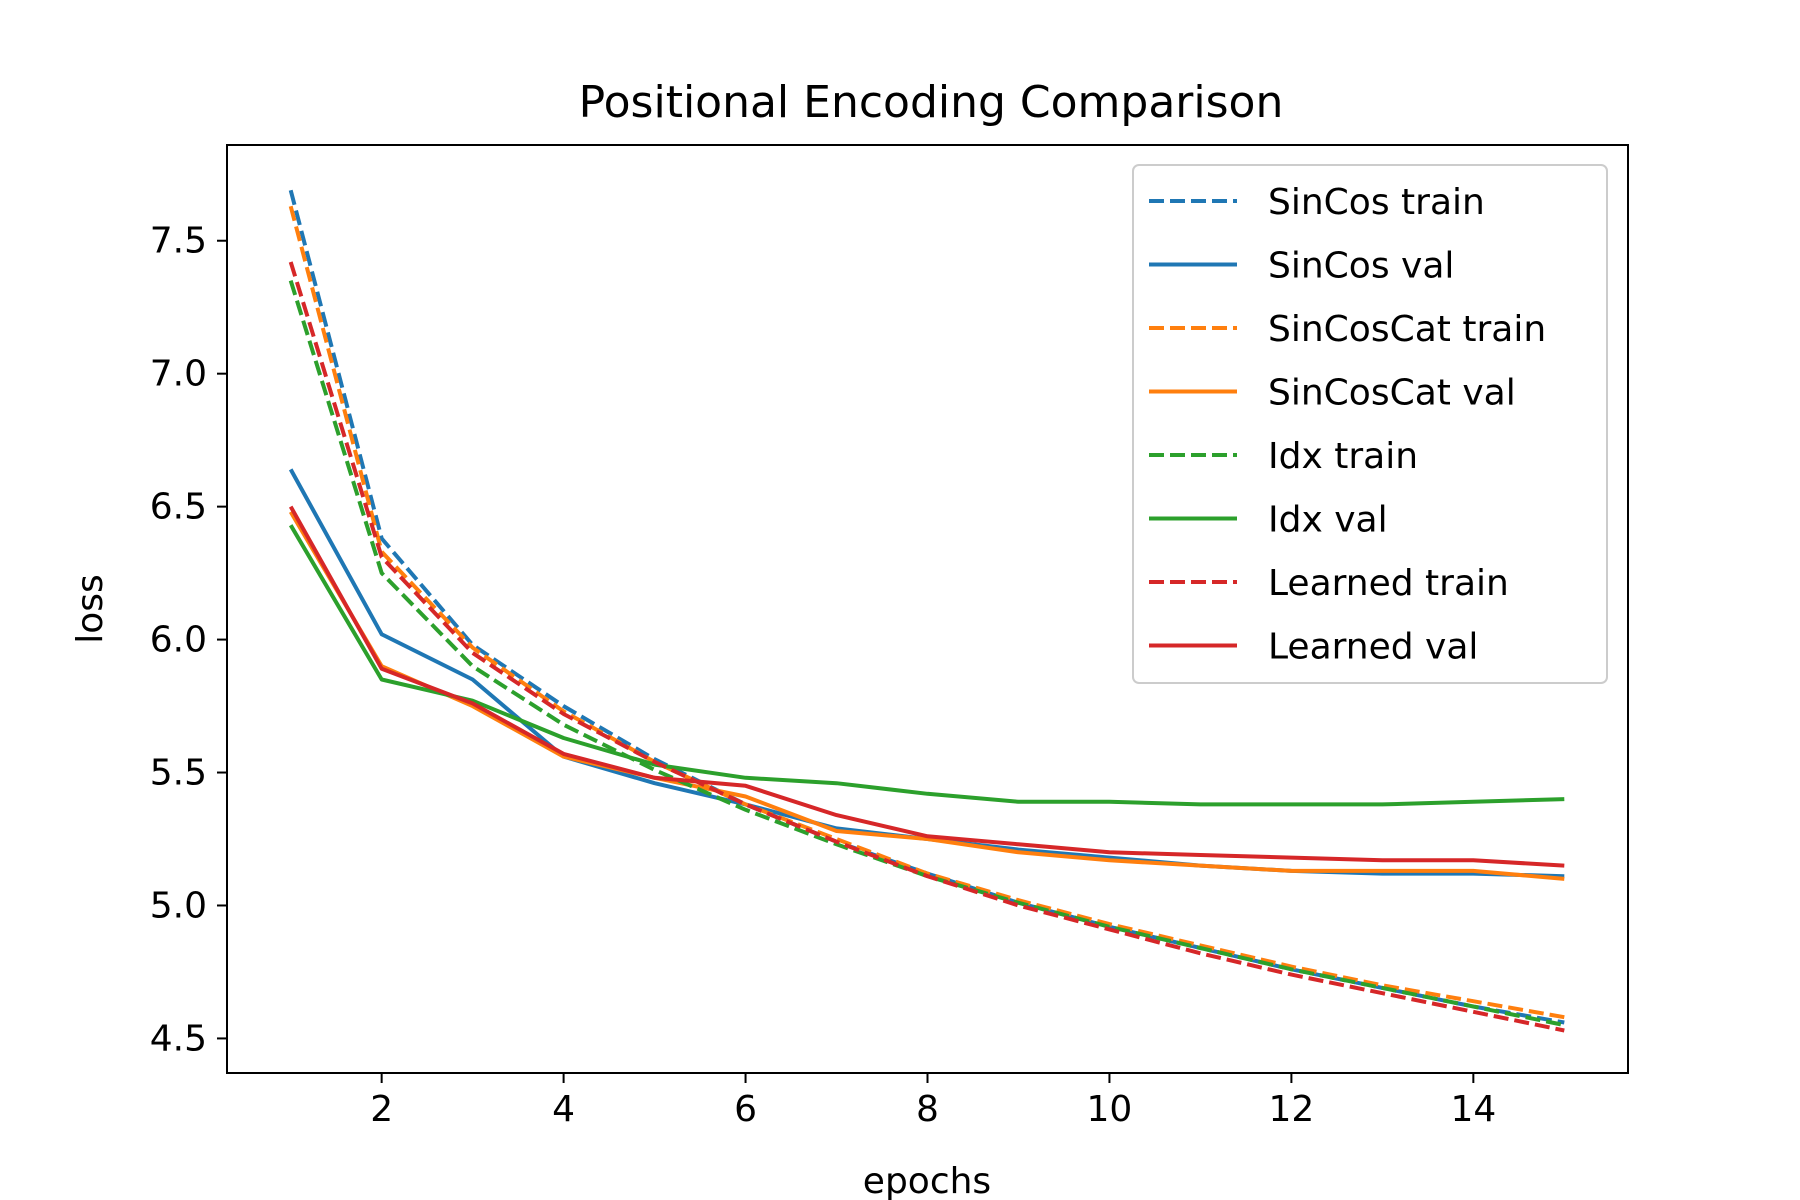  Describe the element at coordinates (1373, 647) in the screenshot. I see `legend-label: Learned val` at that location.